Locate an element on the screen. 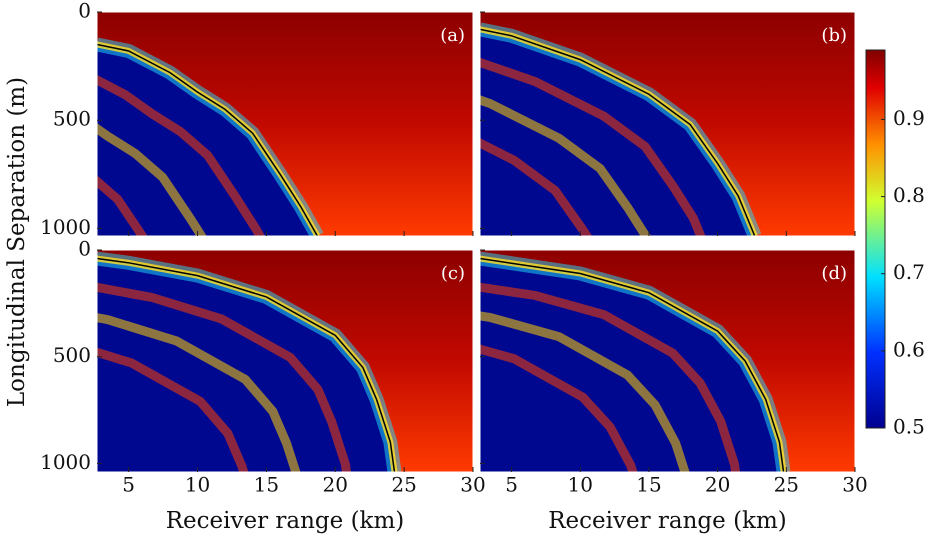  colorbar is located at coordinates (875, 239).